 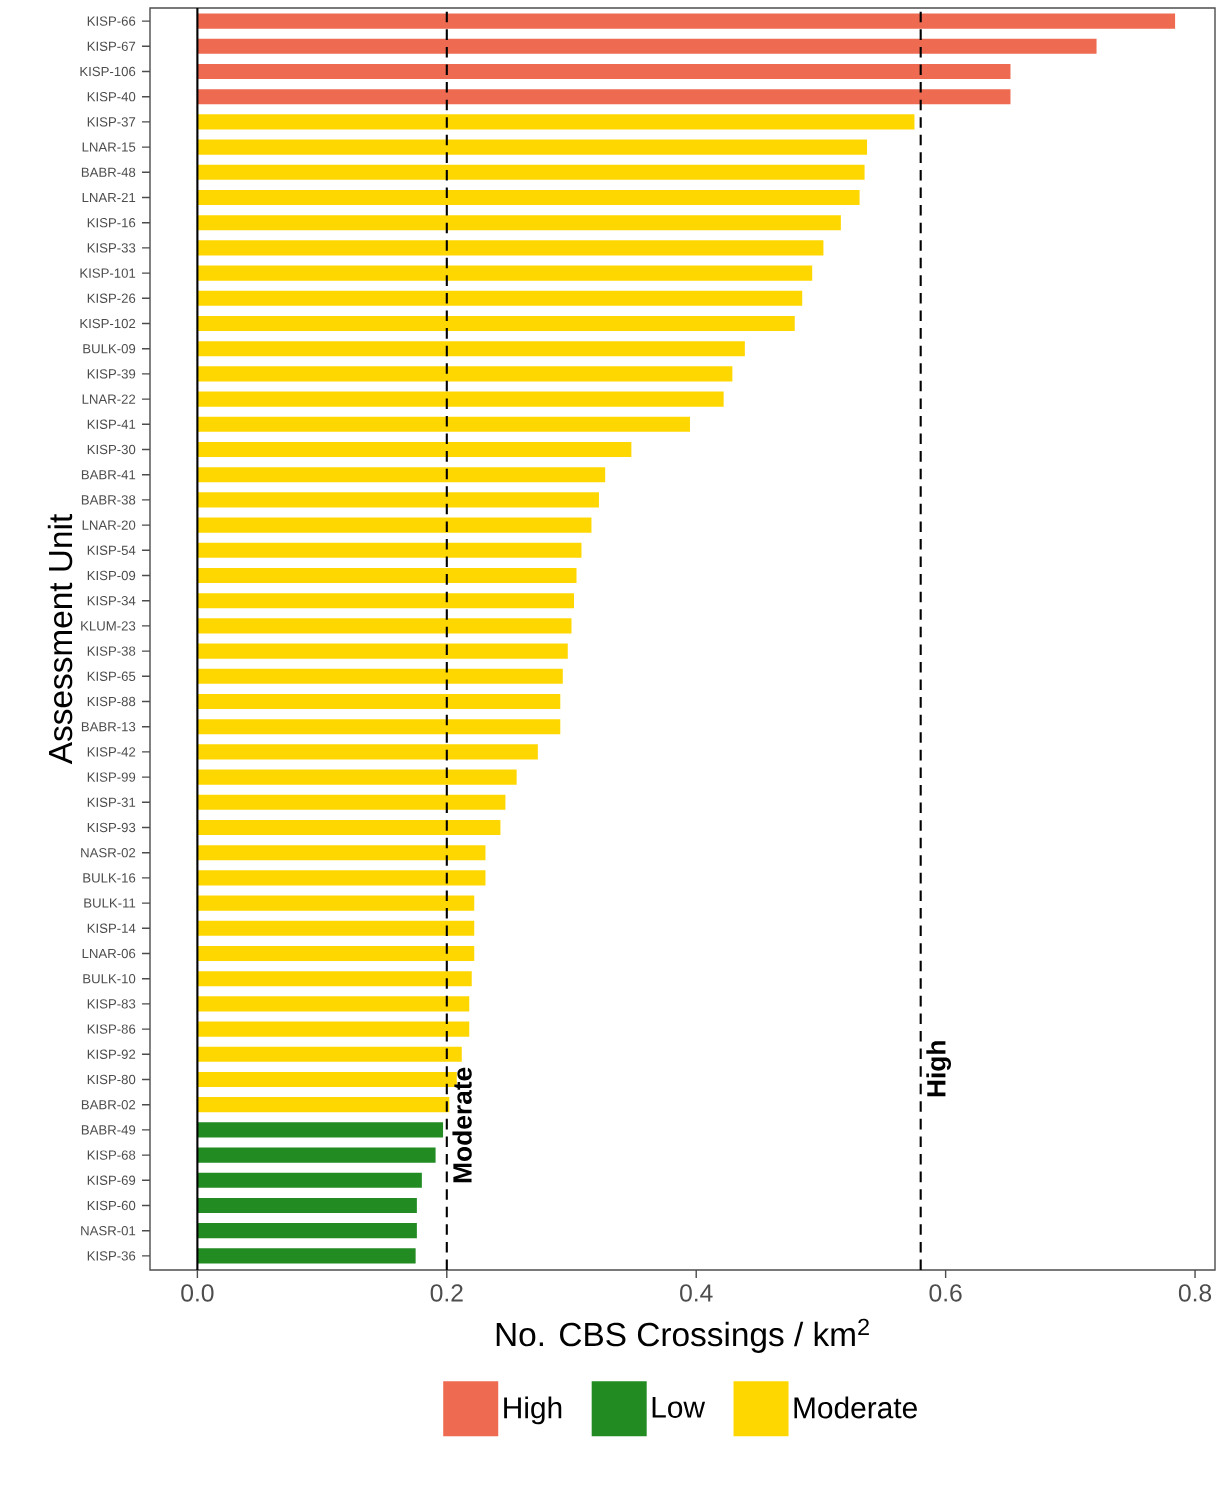 I want to click on y-tick-label: KLUM-23, so click(x=108, y=626).